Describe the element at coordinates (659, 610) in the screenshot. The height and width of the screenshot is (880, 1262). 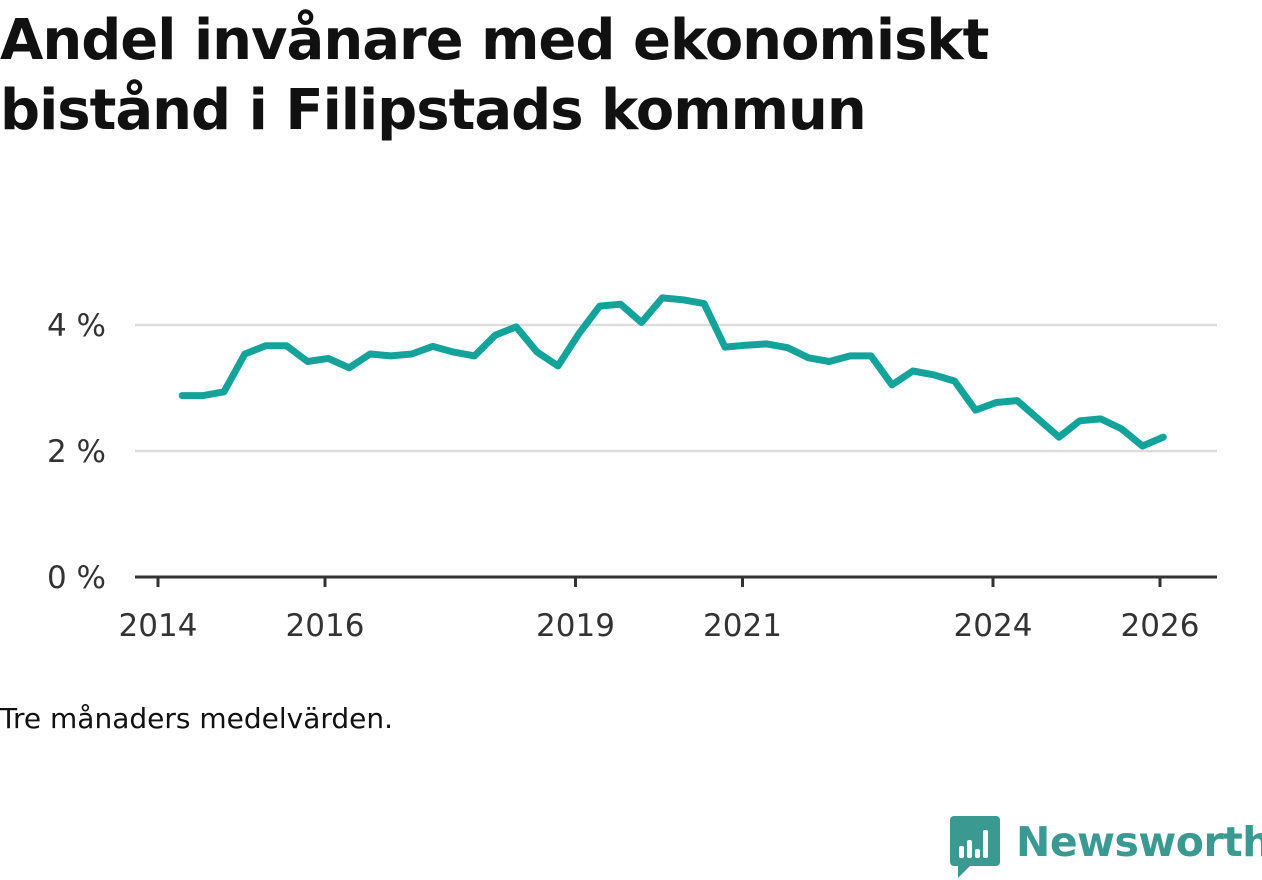
I see `x-axis-ticks: 2014 2016 2019 2021 2024 2026` at that location.